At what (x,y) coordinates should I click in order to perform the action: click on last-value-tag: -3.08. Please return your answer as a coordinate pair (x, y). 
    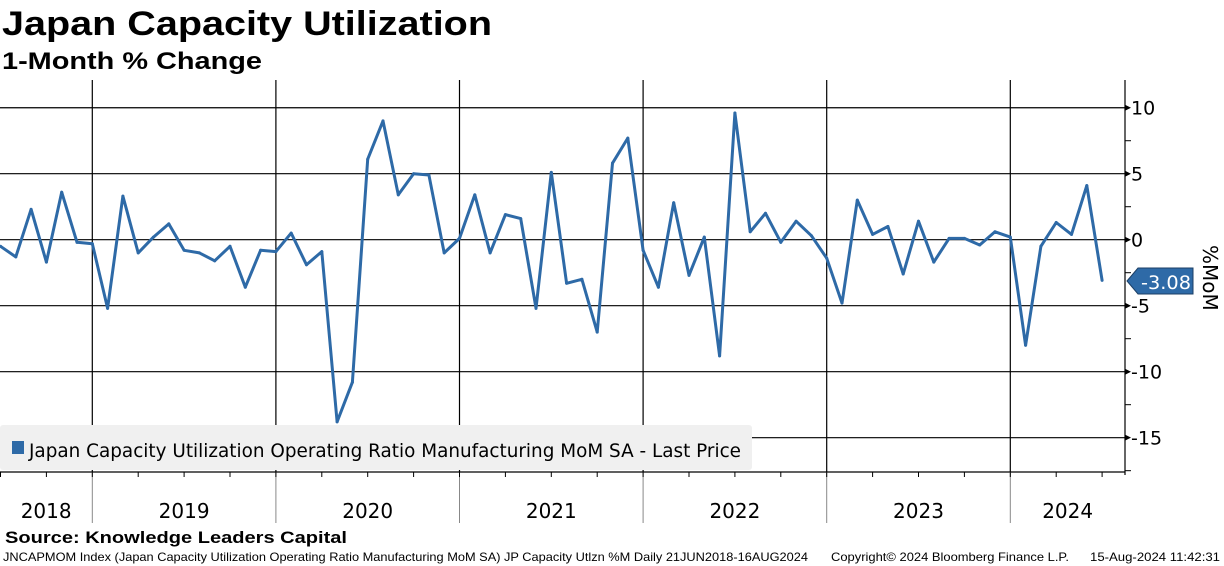
    Looking at the image, I should click on (1160, 281).